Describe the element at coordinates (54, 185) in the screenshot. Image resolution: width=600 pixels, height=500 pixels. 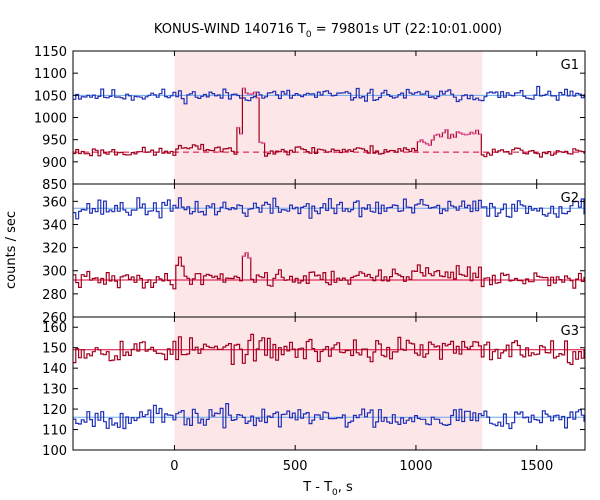
I see `y-tick-label: 850` at that location.